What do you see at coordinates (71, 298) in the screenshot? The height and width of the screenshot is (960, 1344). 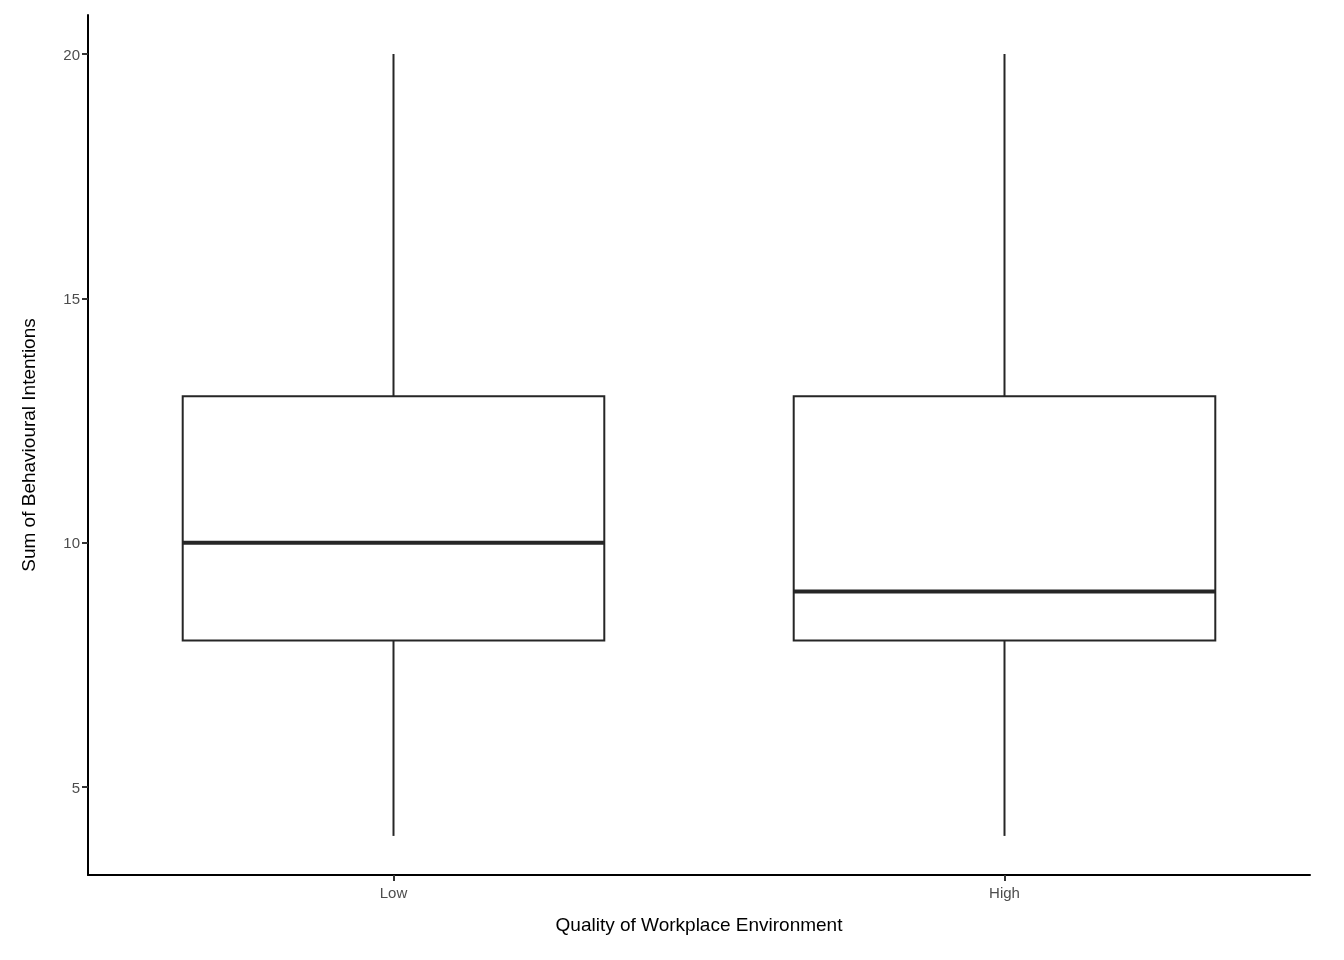 I see `y-tick-label: 15` at bounding box center [71, 298].